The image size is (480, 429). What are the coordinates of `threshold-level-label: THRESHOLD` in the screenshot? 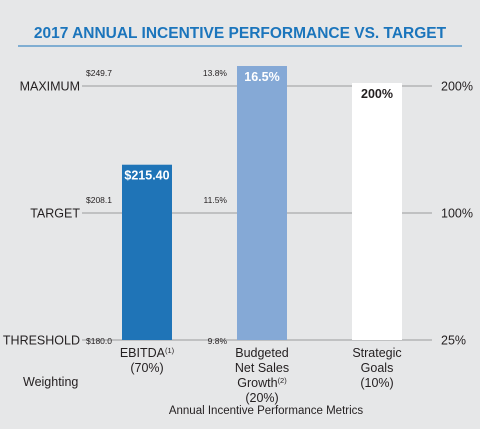 It's located at (41, 341).